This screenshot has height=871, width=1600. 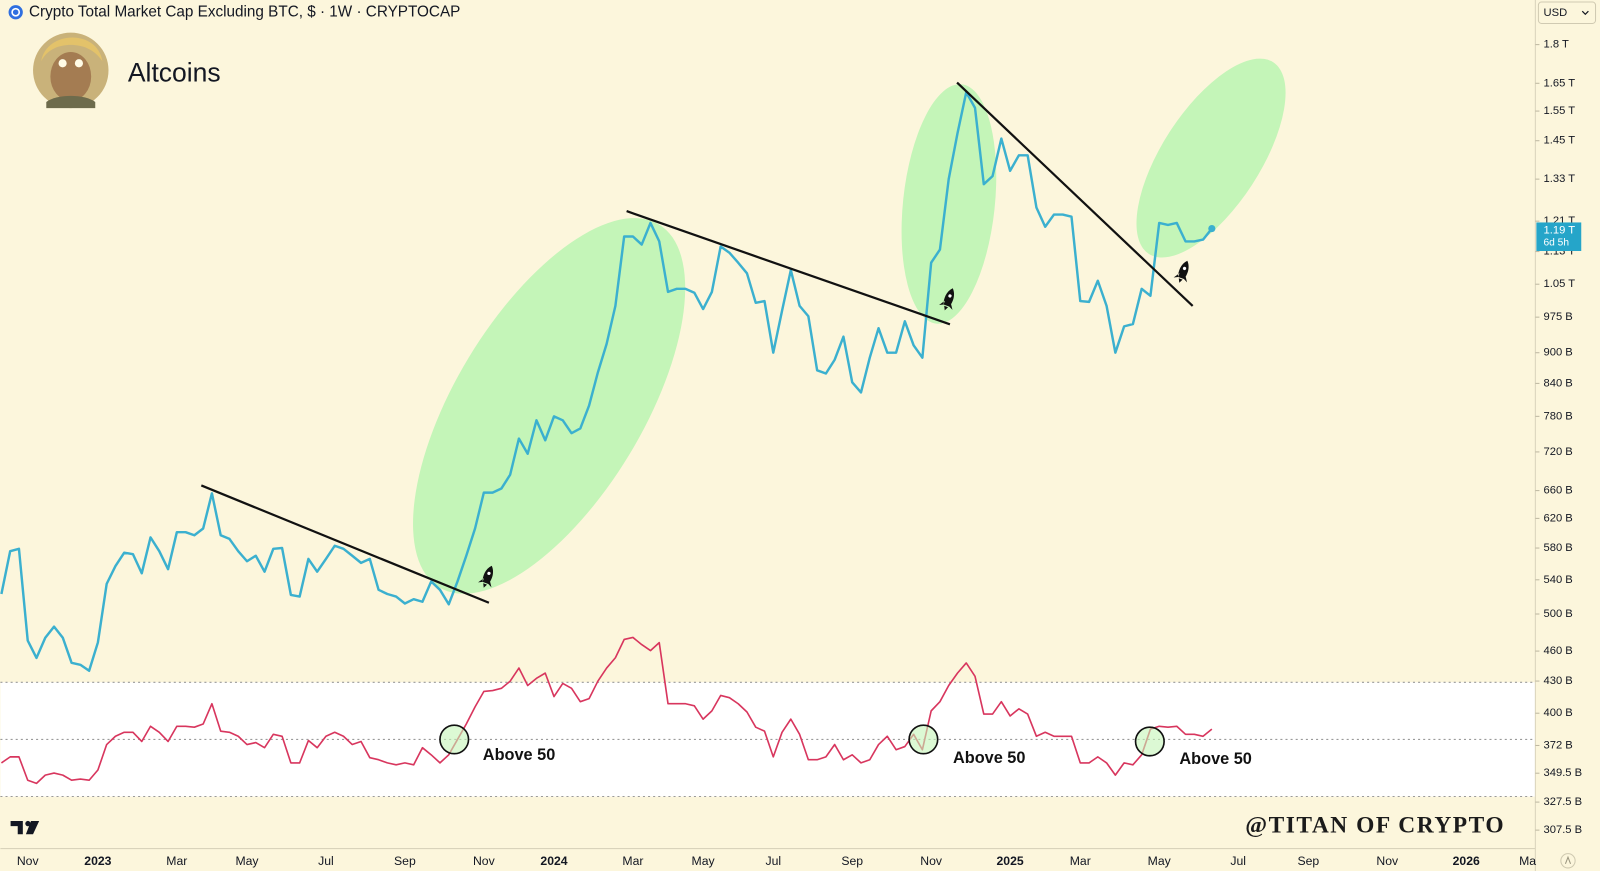 I want to click on y-tick-label: 1.13 T, so click(x=1560, y=252).